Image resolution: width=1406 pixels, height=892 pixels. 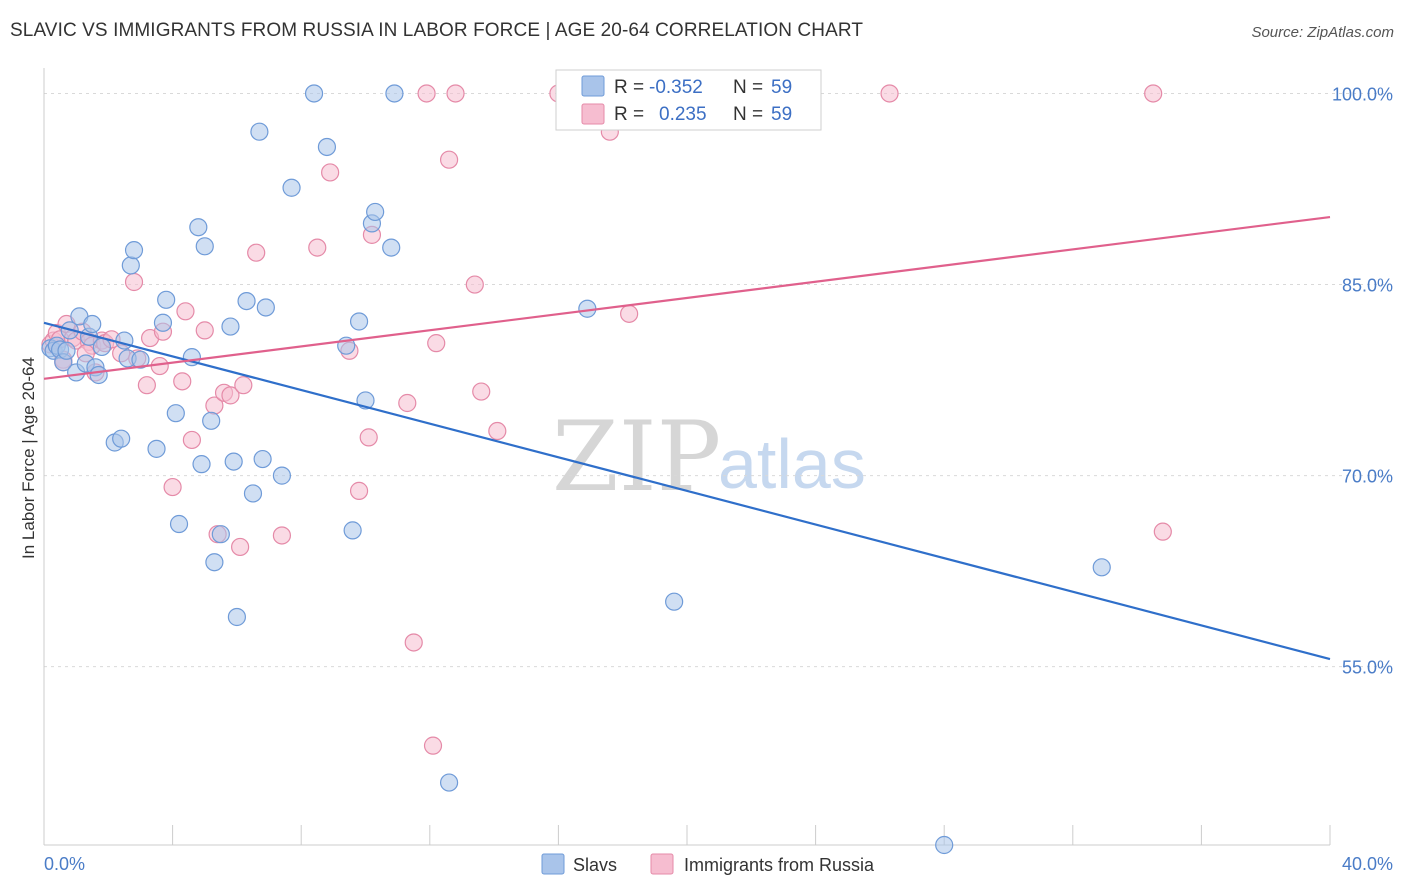 I want to click on stats-n-value-slavs: 59, so click(x=781, y=87).